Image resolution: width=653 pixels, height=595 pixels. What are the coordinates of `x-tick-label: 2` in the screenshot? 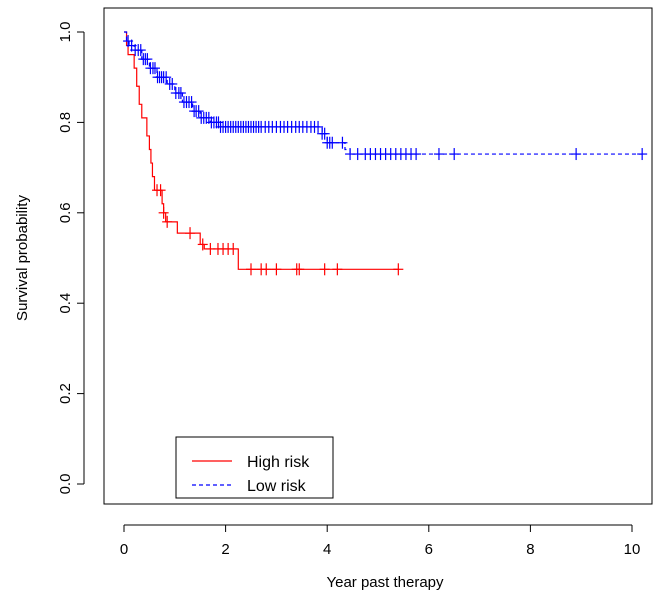 It's located at (225, 549).